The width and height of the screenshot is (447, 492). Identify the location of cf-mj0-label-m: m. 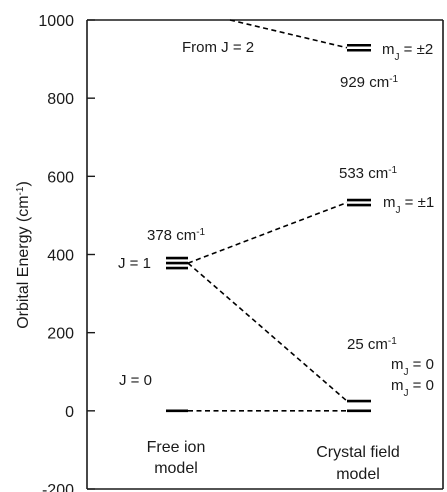
(397, 385).